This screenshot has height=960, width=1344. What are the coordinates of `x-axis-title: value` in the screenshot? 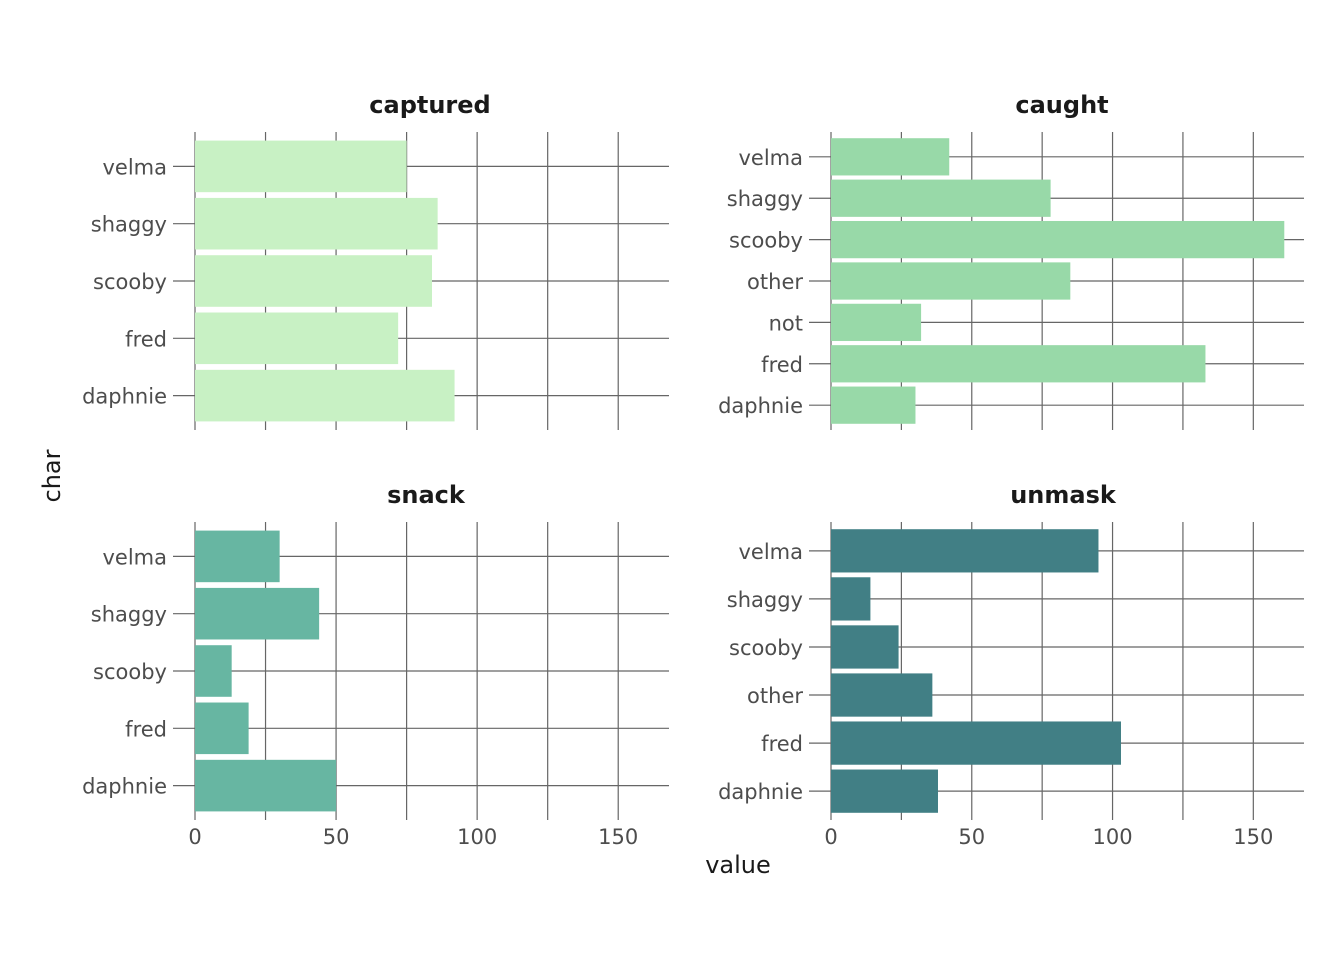 It's located at (738, 865).